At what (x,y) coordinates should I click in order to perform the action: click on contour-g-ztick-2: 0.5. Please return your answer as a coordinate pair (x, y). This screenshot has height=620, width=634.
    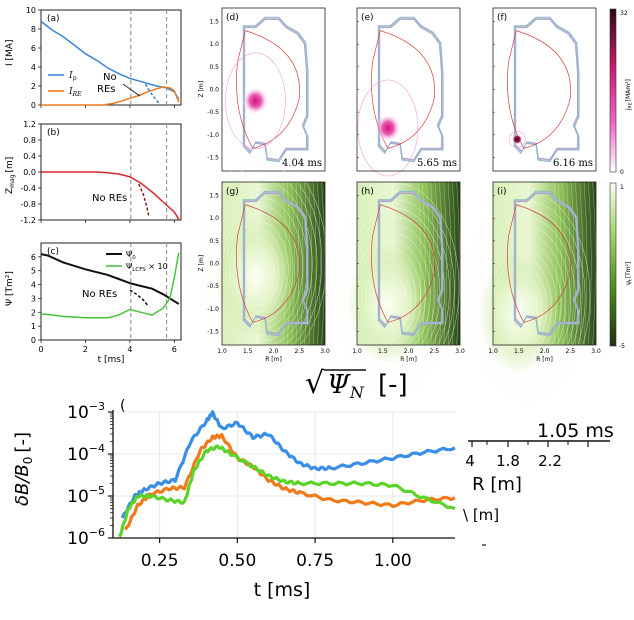
    Looking at the image, I should click on (214, 241).